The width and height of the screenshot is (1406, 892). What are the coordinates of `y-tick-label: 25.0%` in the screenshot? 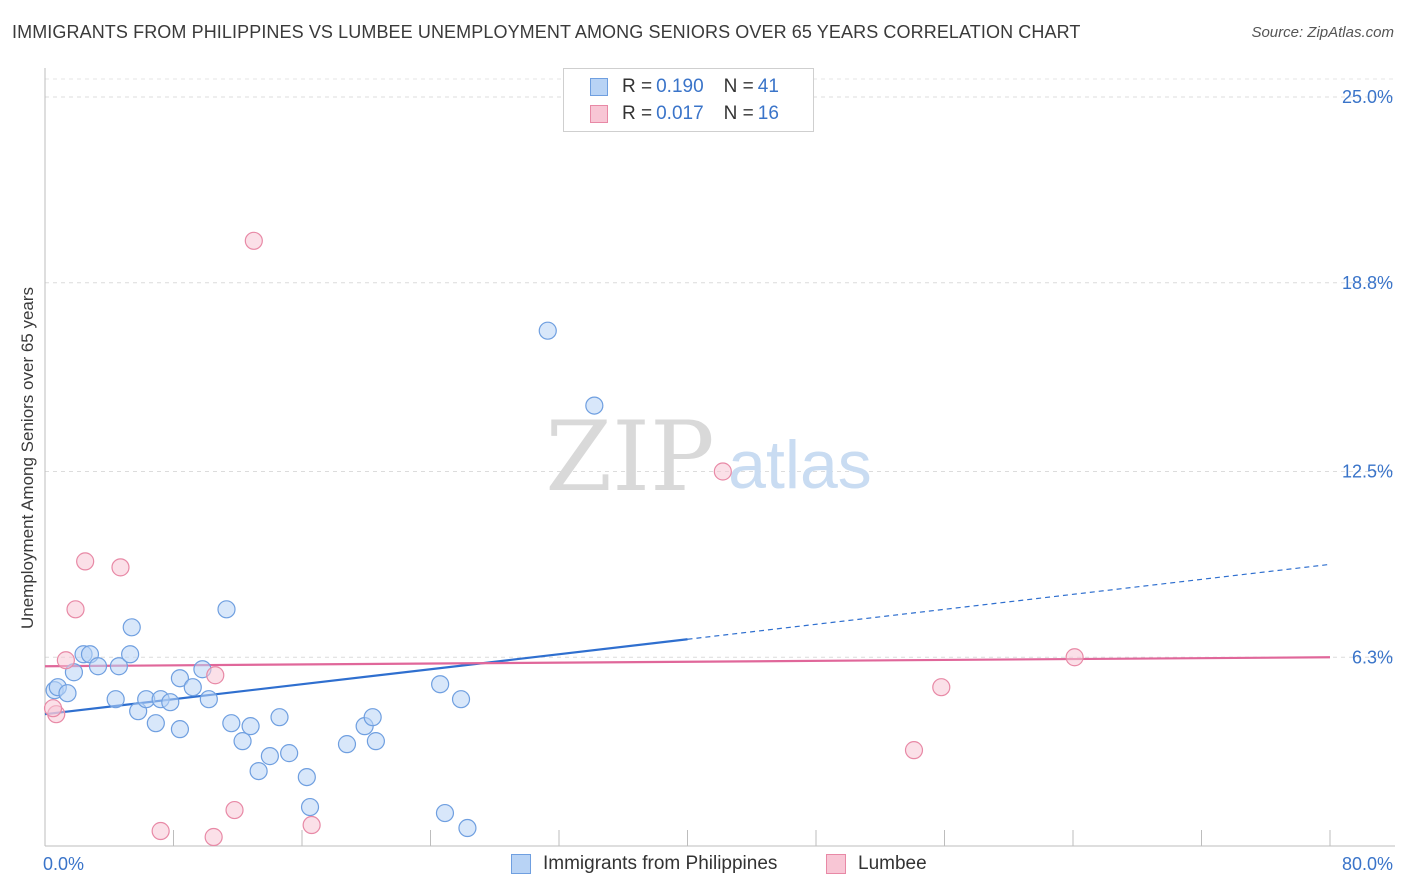 It's located at (1367, 97).